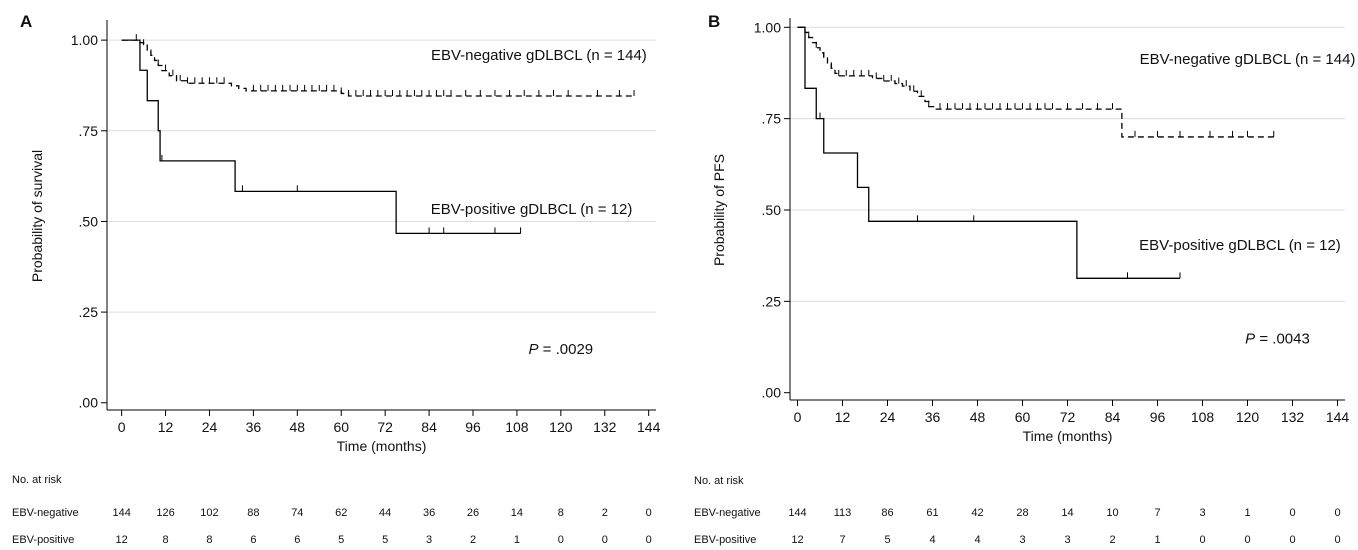  I want to click on p-value-label: P = .0043, so click(1277, 338).